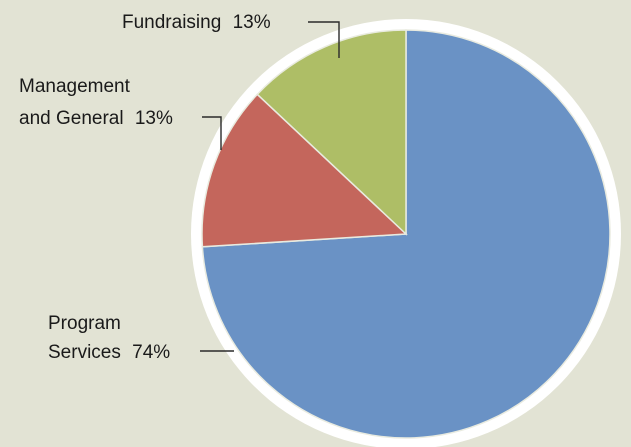 Image resolution: width=631 pixels, height=447 pixels. I want to click on label-management-general-line1: Management, so click(75, 86).